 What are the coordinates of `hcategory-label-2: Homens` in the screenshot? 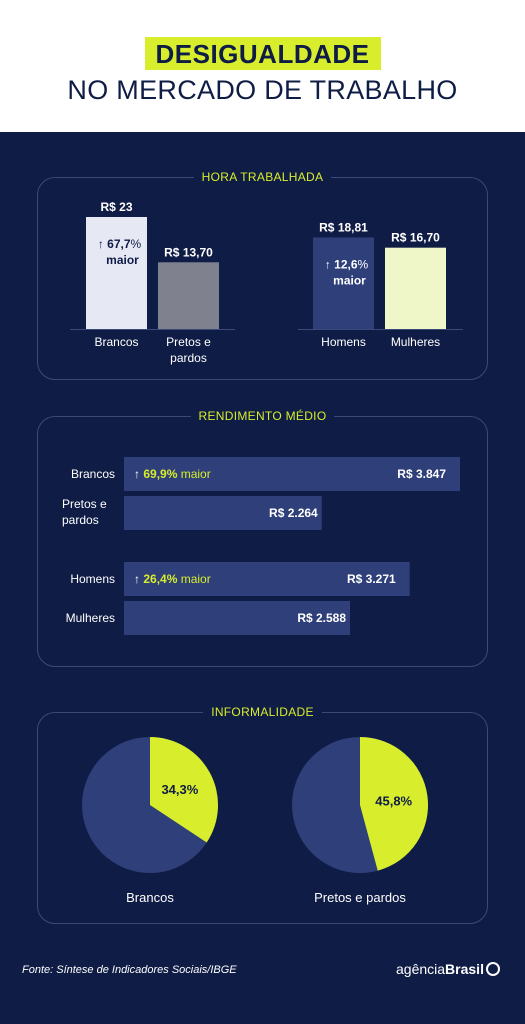 It's located at (92, 579).